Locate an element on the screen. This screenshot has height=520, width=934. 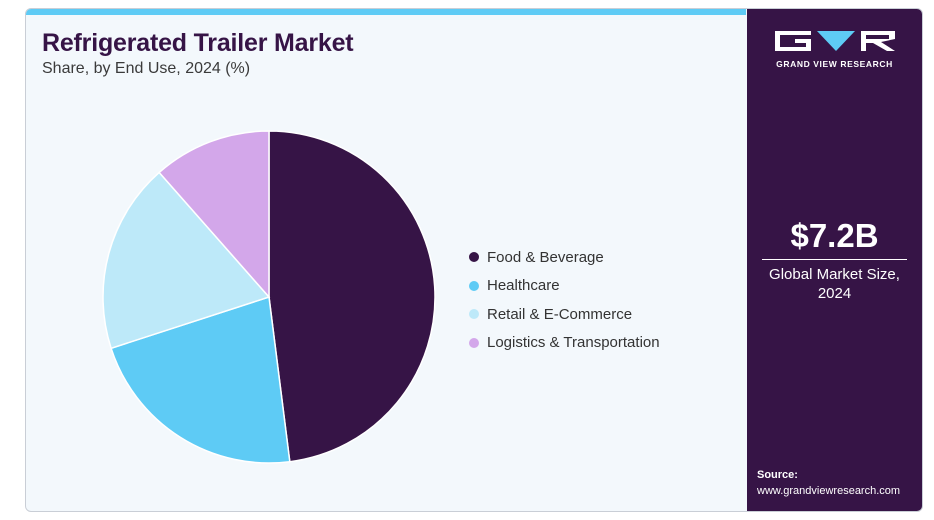
legend-label: Retail & E-Commerce is located at coordinates (560, 314).